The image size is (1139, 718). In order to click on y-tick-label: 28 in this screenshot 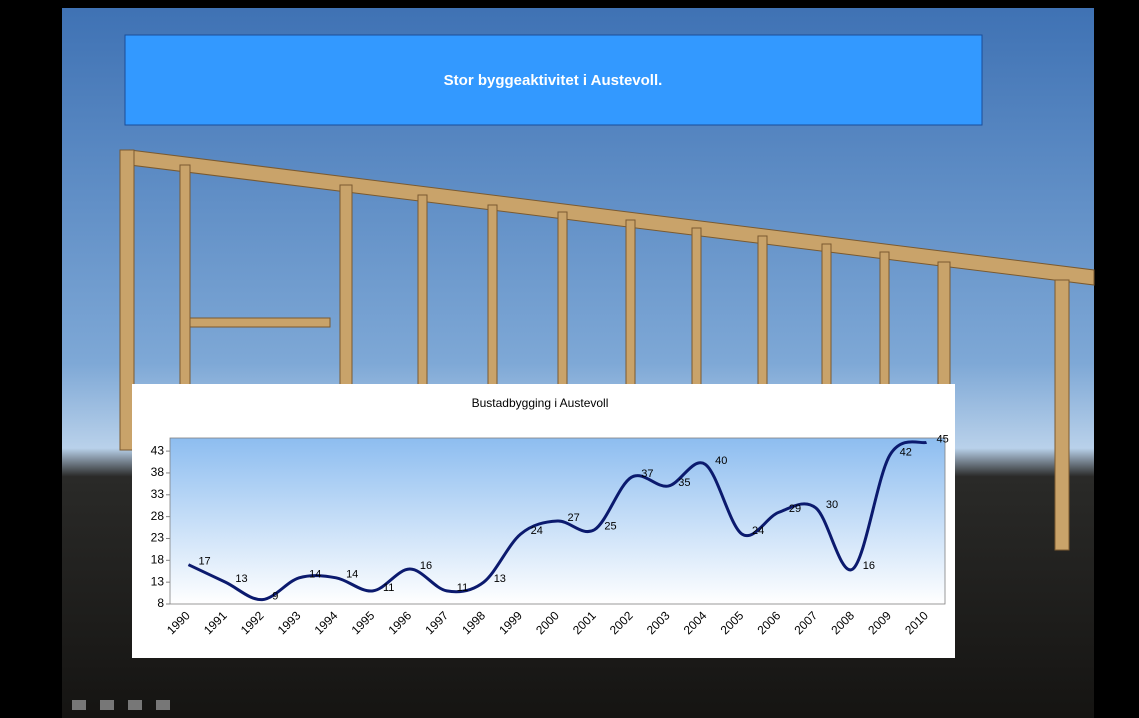, I will do `click(158, 516)`.